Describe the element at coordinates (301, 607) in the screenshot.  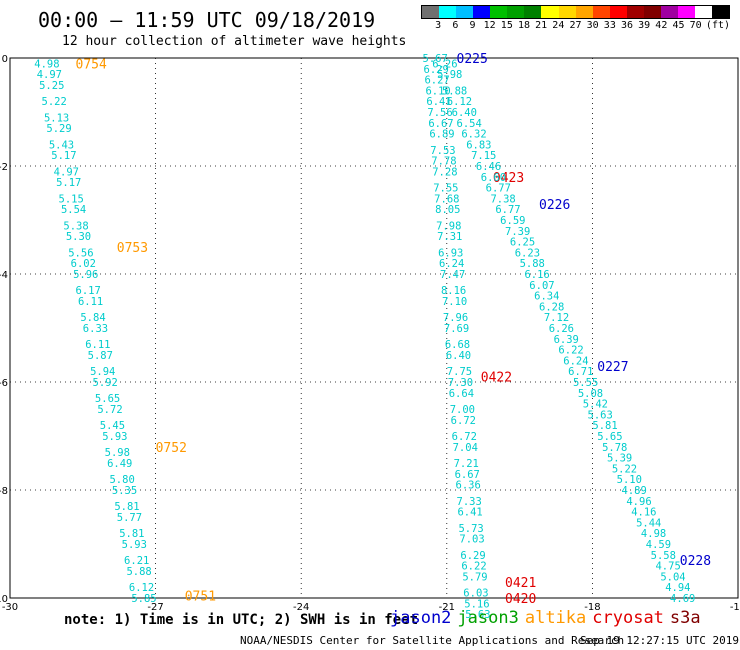
I see `x-tick-label: -24` at that location.